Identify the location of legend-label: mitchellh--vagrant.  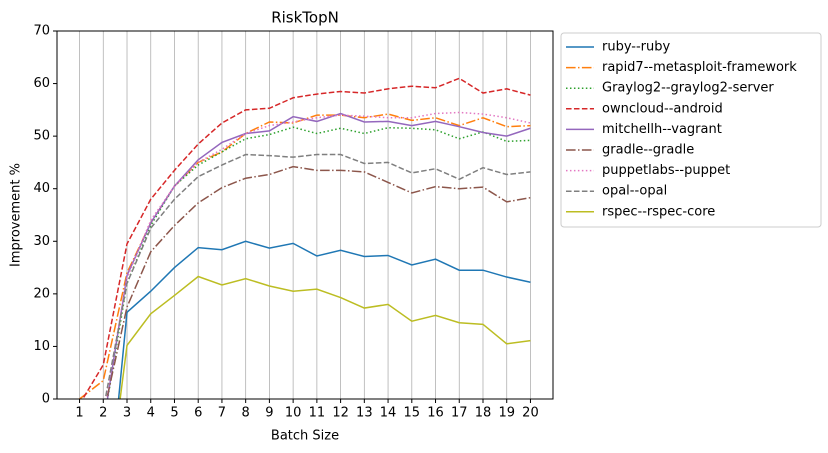
(662, 129).